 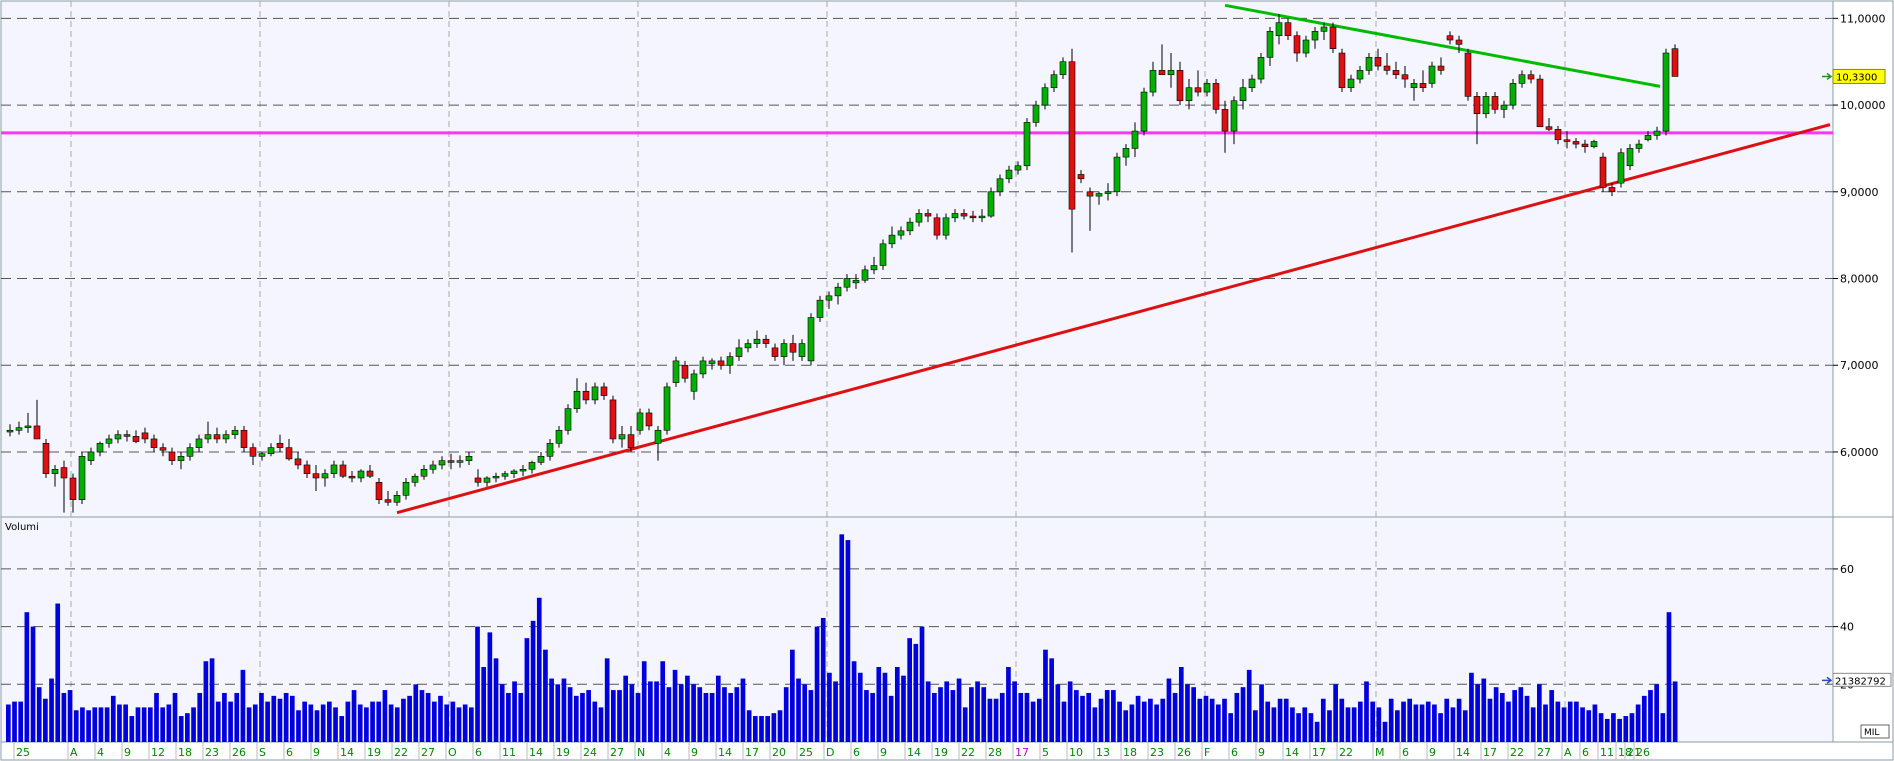 I want to click on date-tick-label: 22, so click(x=968, y=752).